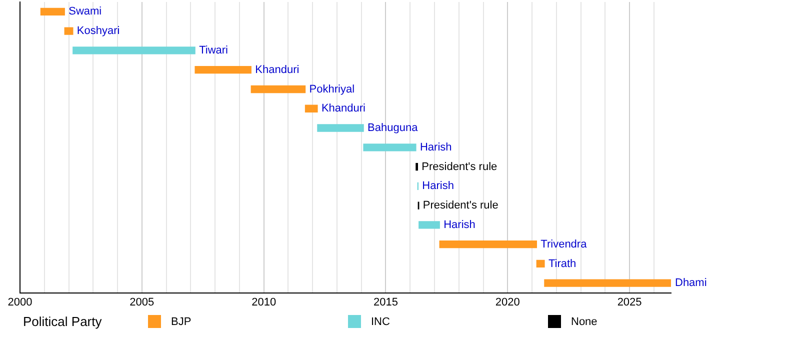 Image resolution: width=800 pixels, height=340 pixels. Describe the element at coordinates (584, 322) in the screenshot. I see `legend-label: None` at that location.